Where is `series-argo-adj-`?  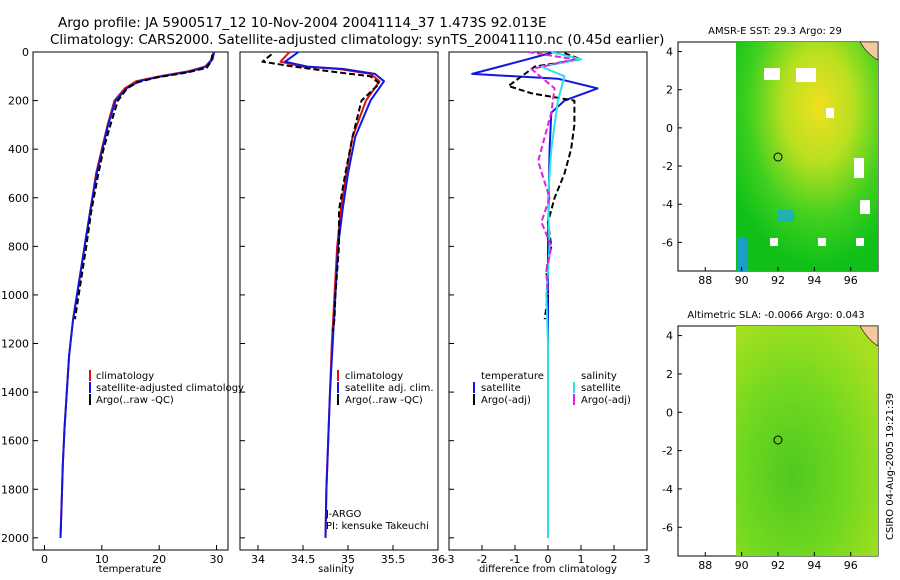
series-argo-adj- is located at coordinates (544, 186).